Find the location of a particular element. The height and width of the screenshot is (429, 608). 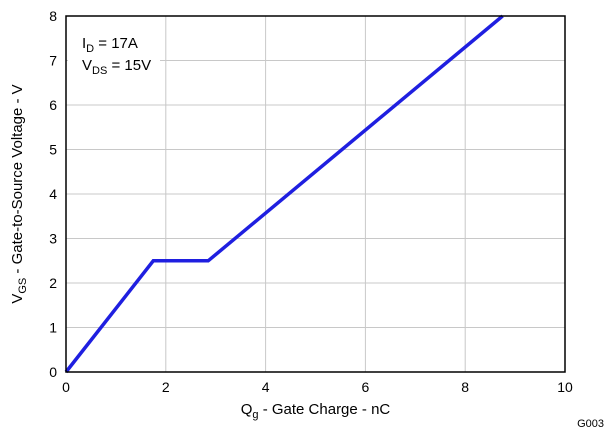

figure-id: G003 is located at coordinates (590, 423).